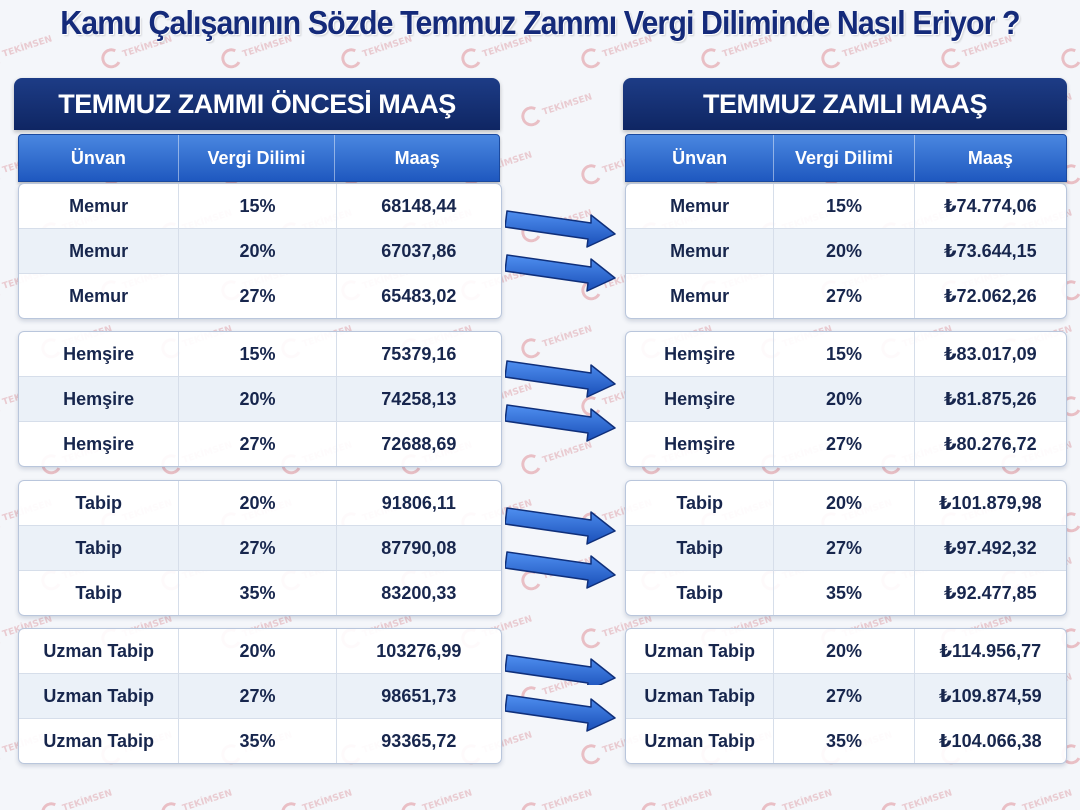 The image size is (1080, 810). What do you see at coordinates (846, 503) in the screenshot?
I see `table-row: Tabip 20% ₺101.879,98` at bounding box center [846, 503].